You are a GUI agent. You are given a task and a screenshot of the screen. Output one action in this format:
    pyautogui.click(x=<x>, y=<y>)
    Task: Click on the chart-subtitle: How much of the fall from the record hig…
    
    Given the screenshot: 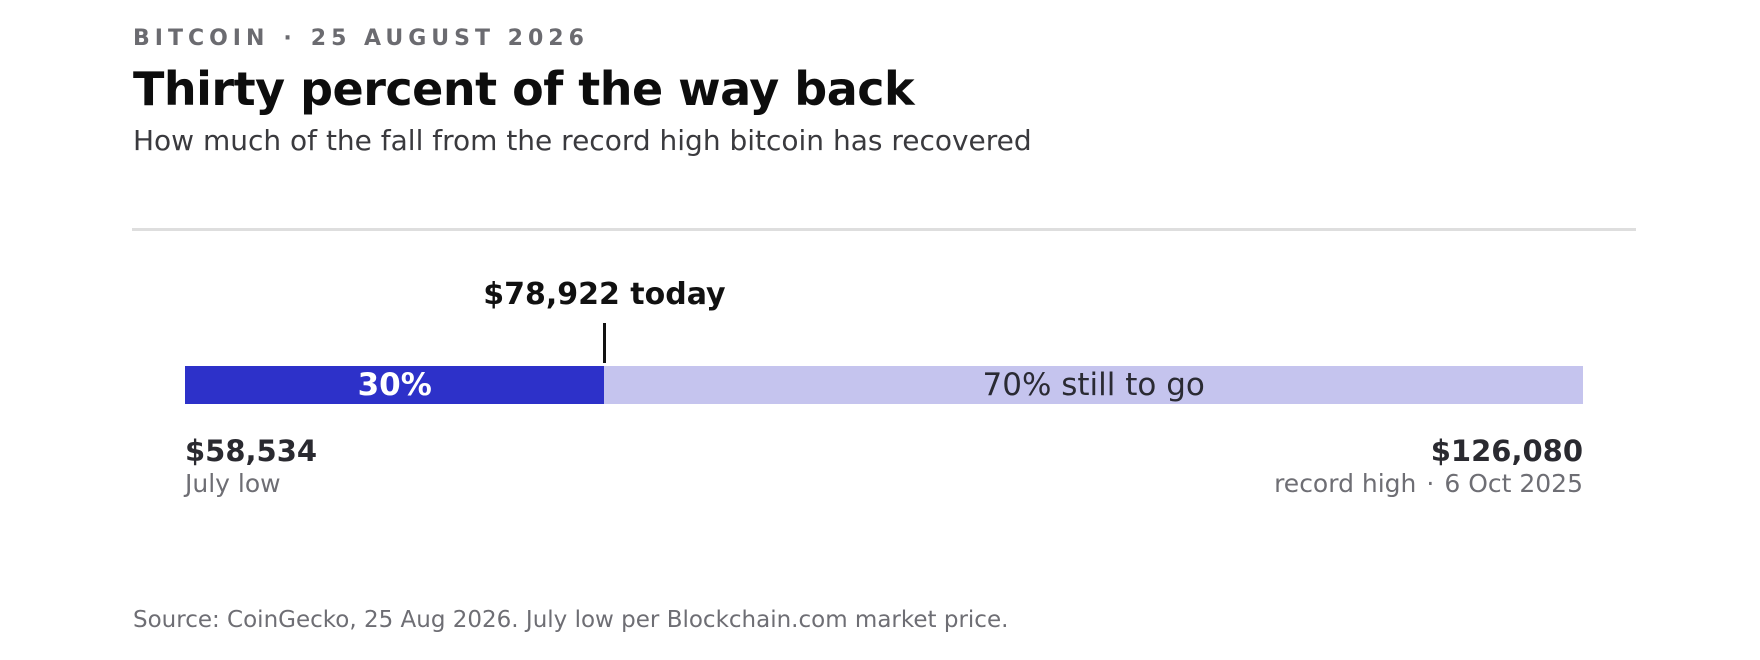 What is the action you would take?
    pyautogui.click(x=582, y=140)
    